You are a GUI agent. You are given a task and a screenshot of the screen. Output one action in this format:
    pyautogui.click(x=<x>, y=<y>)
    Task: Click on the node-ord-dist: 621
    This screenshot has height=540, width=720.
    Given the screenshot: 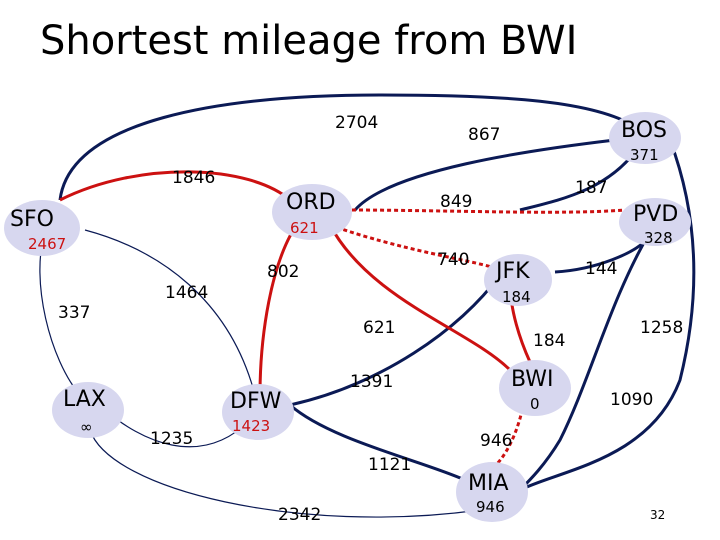 What is the action you would take?
    pyautogui.click(x=304, y=228)
    